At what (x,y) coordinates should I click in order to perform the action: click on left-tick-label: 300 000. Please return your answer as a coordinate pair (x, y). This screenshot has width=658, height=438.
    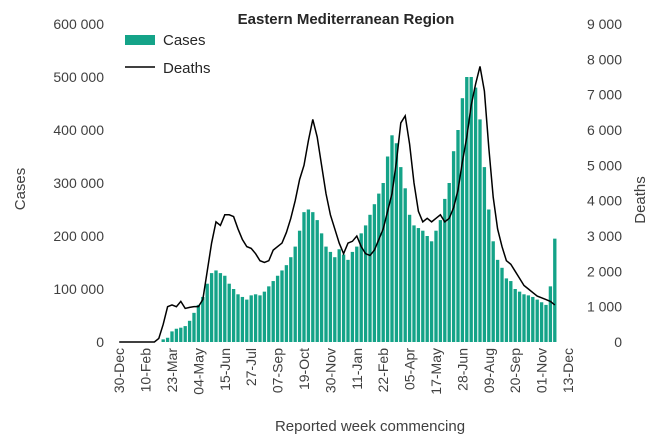
    Looking at the image, I should click on (78, 183).